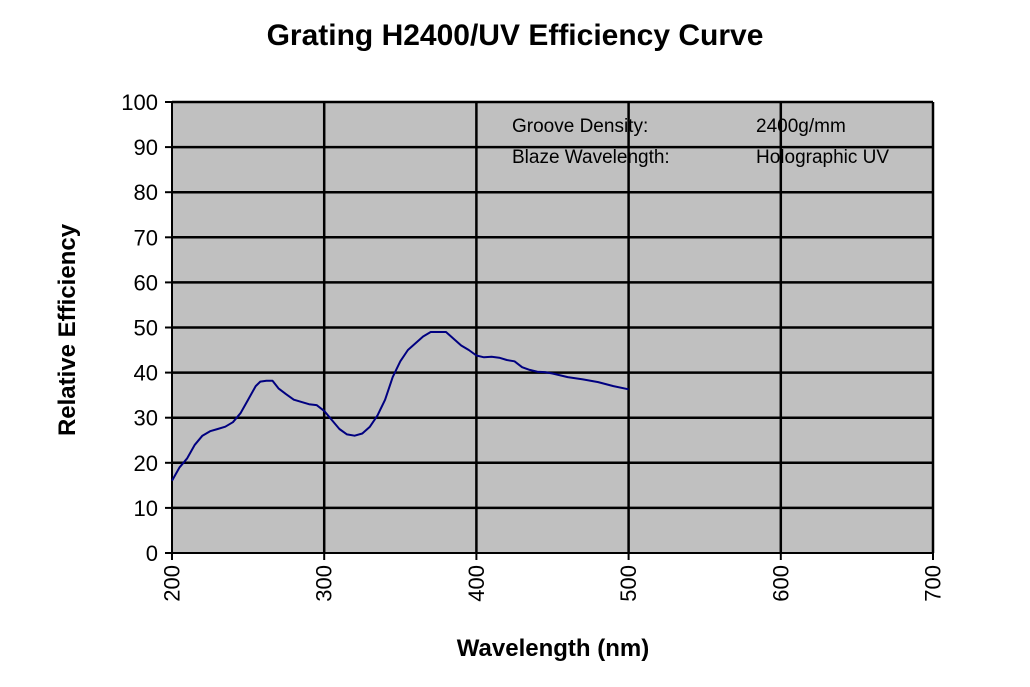 This screenshot has height=687, width=1030. I want to click on annotation-value-0: 2400g/mm, so click(801, 126).